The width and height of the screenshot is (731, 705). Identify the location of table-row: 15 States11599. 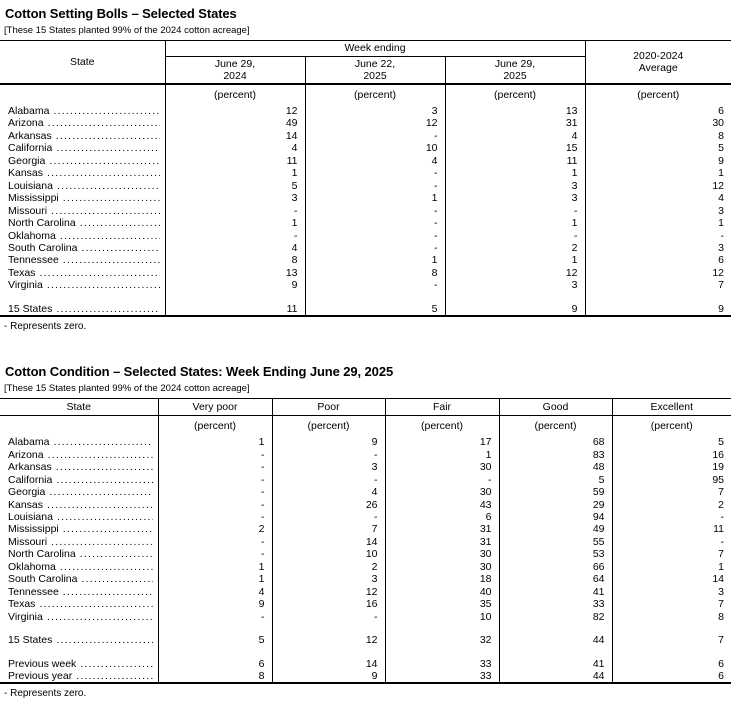
(365, 310).